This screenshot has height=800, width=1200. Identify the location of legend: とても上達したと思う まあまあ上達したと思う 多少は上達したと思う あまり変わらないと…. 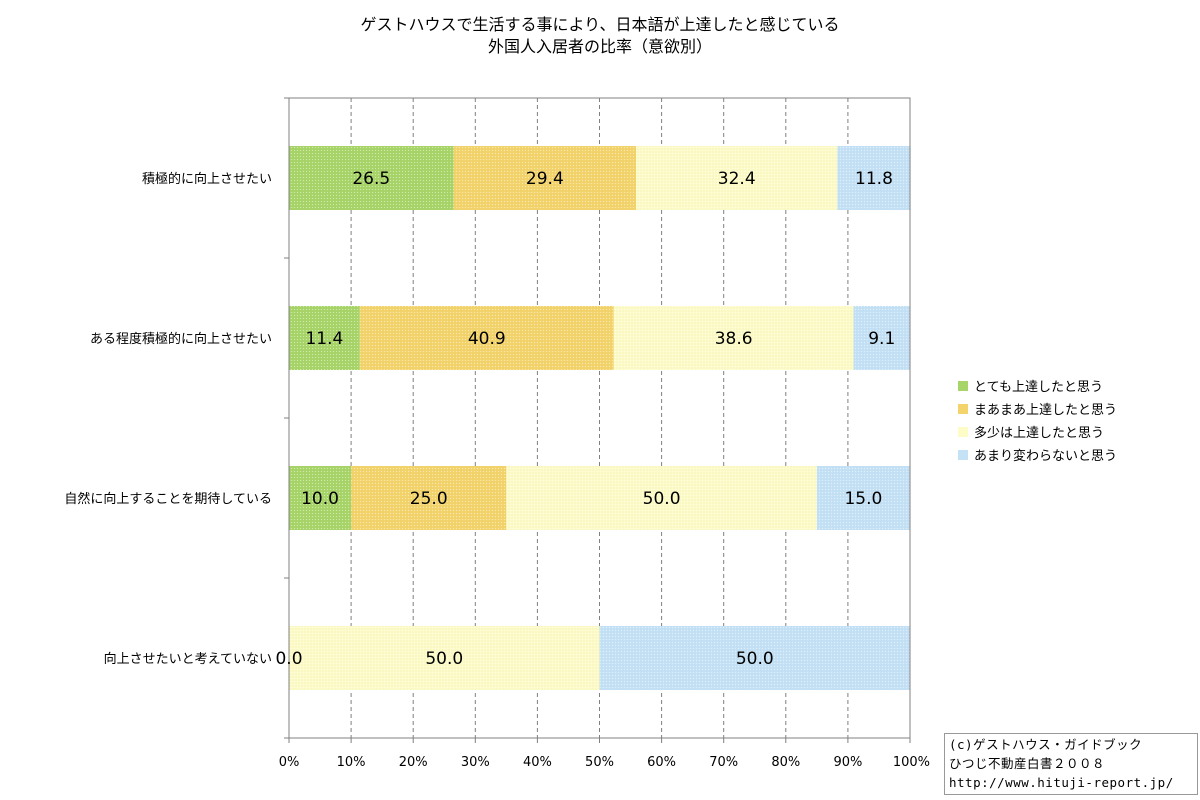
(1037, 420).